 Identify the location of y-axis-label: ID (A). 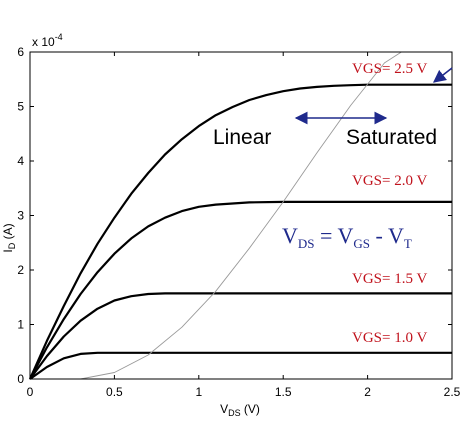
(9, 237).